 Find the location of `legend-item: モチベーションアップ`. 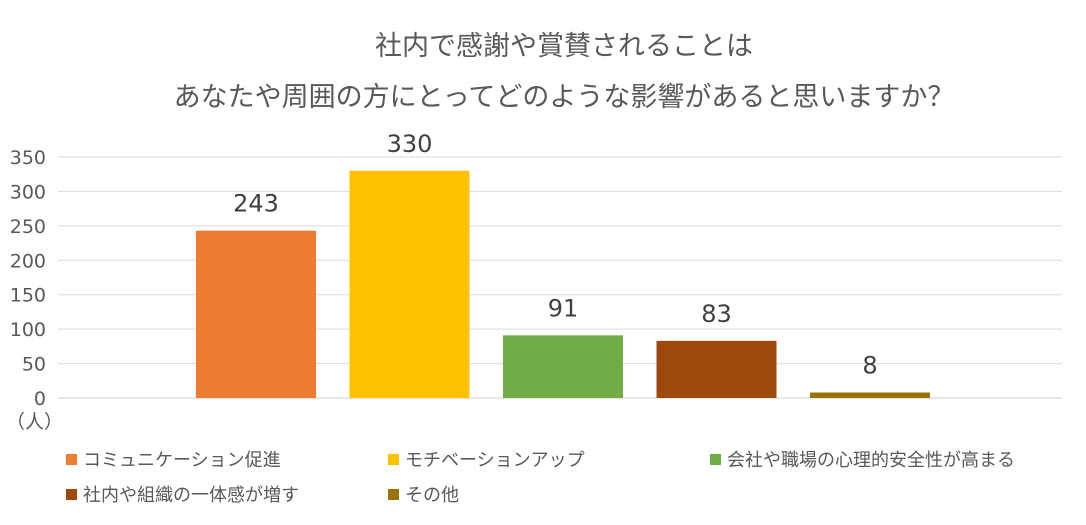

legend-item: モチベーションアップ is located at coordinates (486, 460).